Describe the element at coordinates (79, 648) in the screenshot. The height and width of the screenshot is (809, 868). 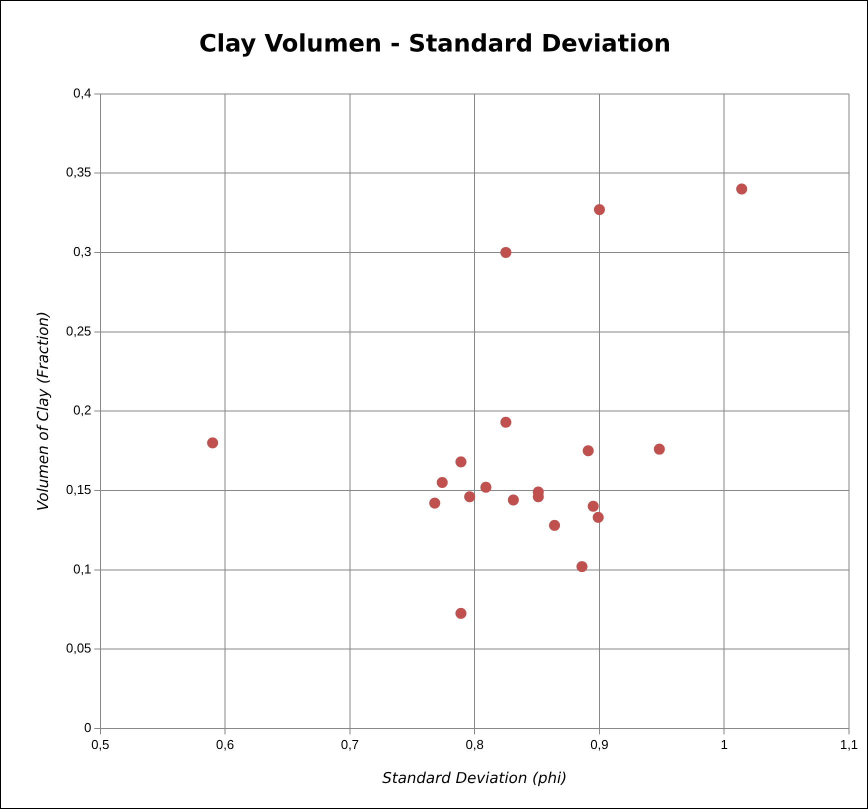
I see `y-tick-label: 0,05` at that location.